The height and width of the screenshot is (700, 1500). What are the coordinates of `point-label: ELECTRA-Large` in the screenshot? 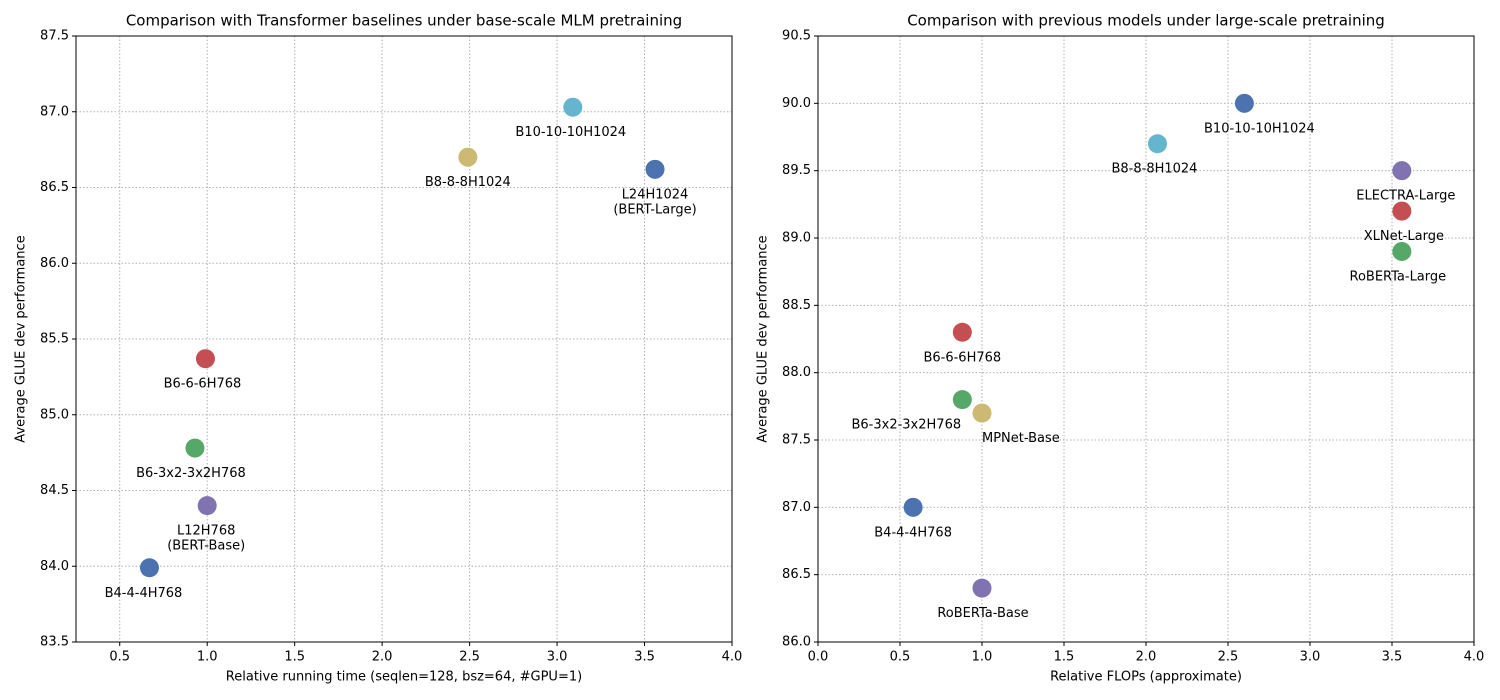 It's located at (1405, 195).